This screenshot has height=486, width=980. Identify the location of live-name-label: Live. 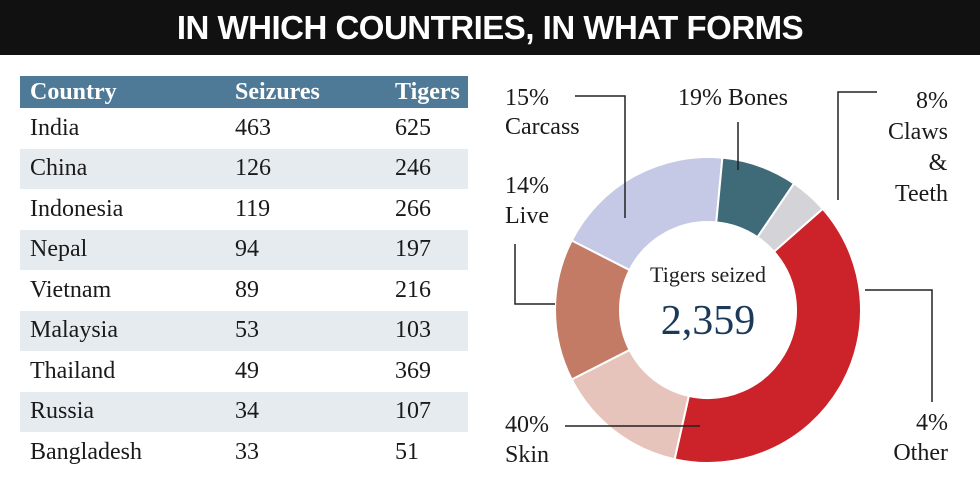
(527, 216).